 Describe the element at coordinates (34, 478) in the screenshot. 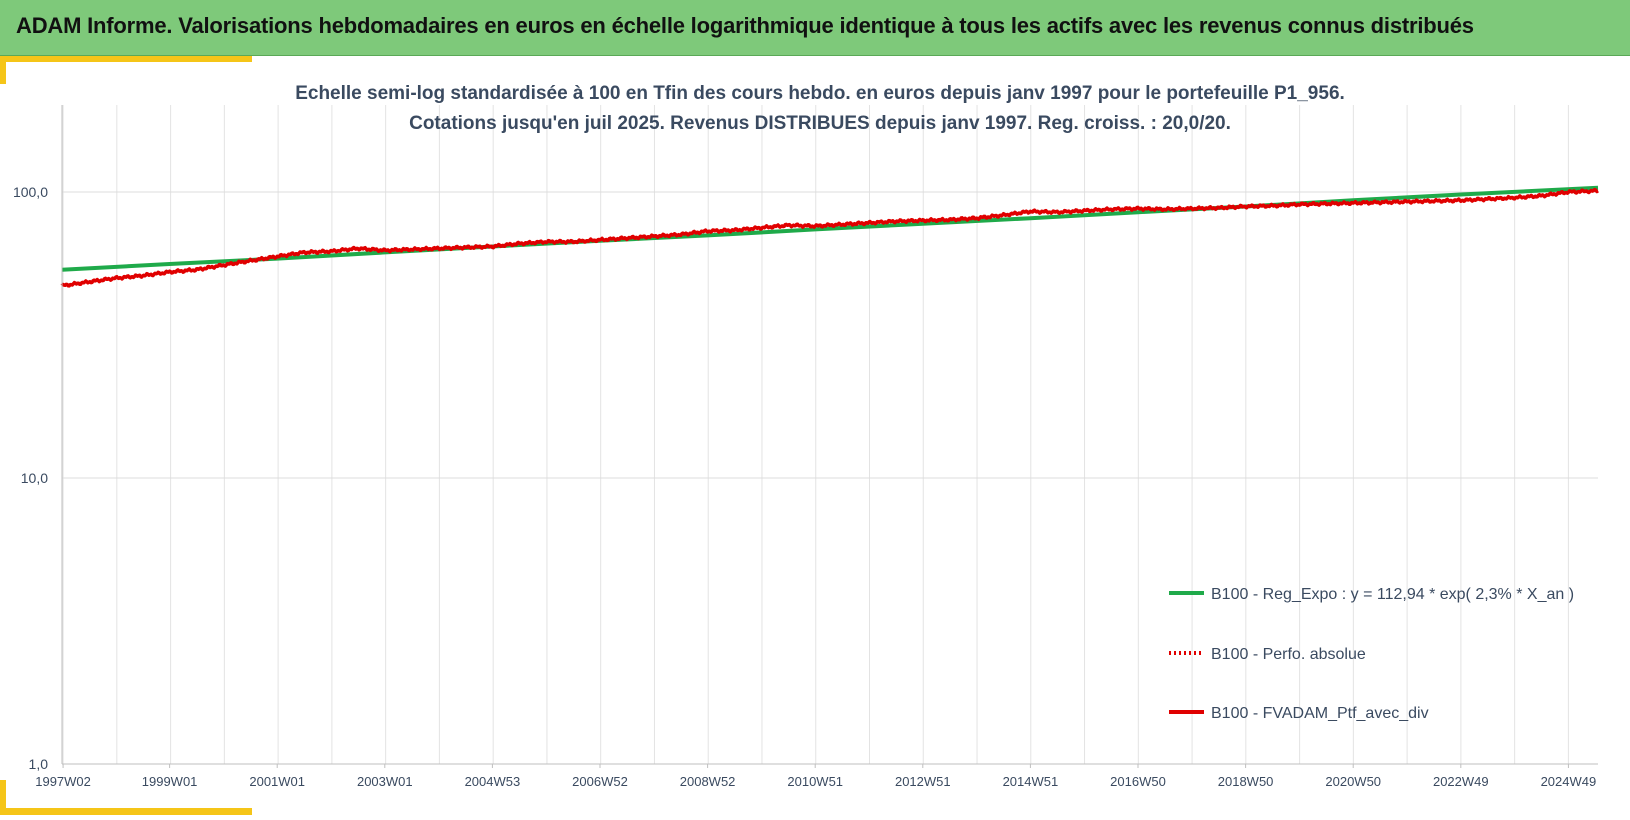

I see `y-tick-label: 10,0` at that location.